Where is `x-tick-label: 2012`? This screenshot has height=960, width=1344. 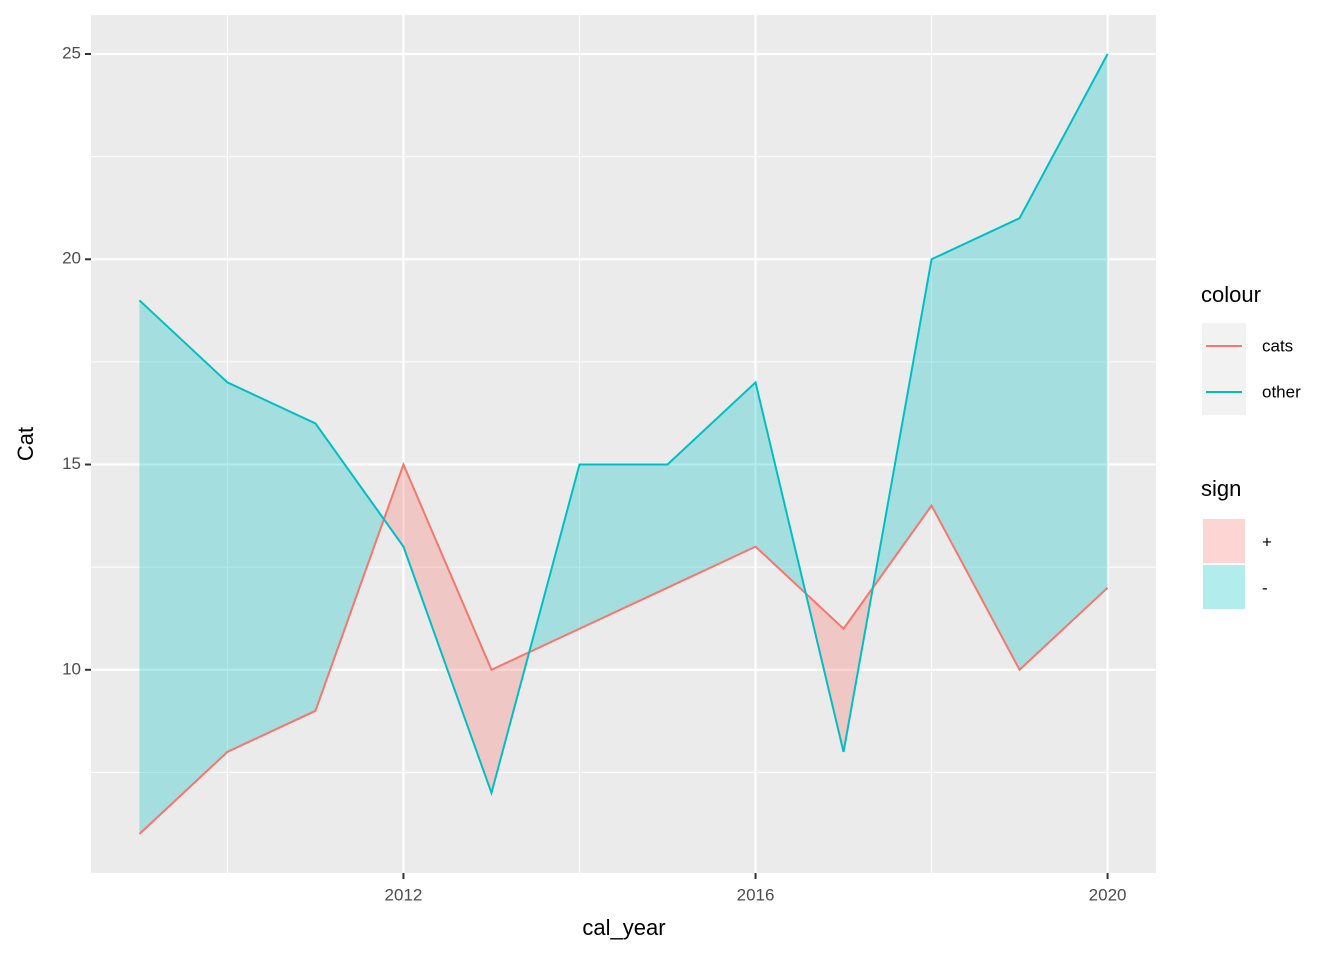
x-tick-label: 2012 is located at coordinates (404, 894).